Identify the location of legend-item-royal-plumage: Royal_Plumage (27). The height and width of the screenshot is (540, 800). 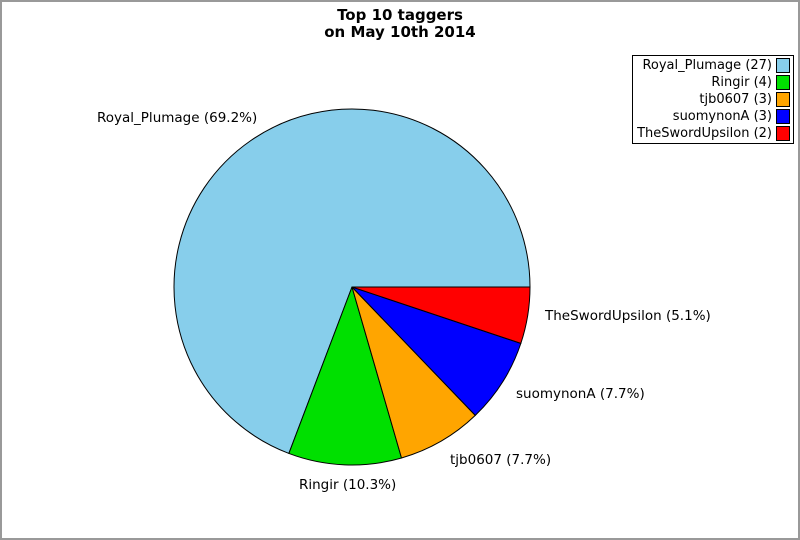
(713, 65).